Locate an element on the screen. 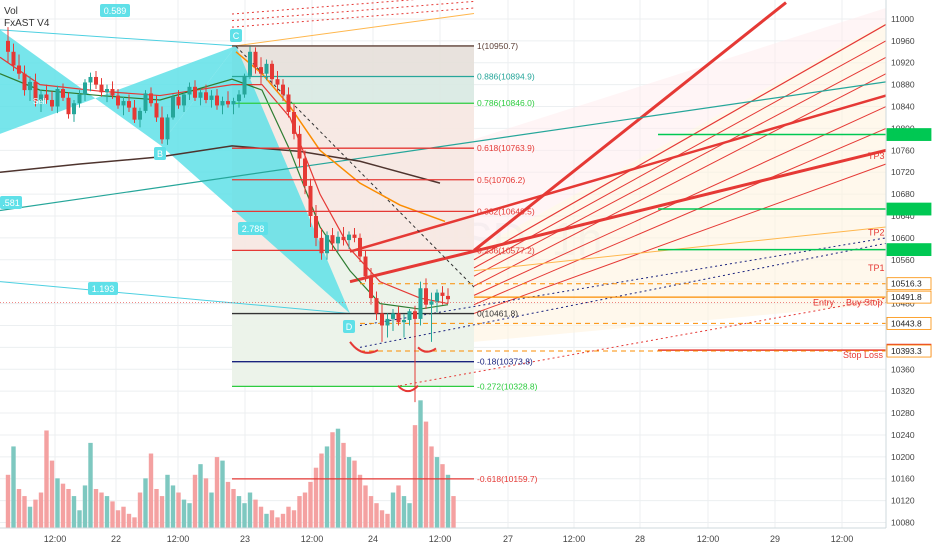 The height and width of the screenshot is (550, 932). ratio-label: 0.589 is located at coordinates (115, 11).